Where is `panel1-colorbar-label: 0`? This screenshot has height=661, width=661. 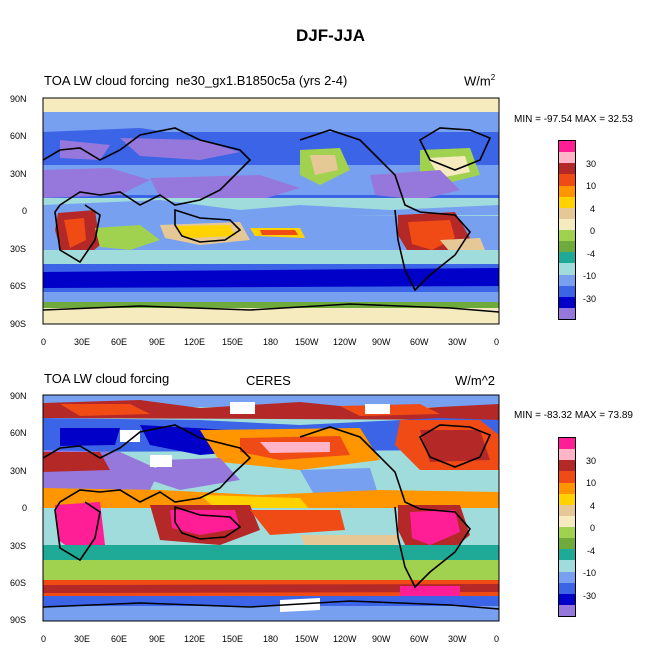 panel1-colorbar-label: 0 is located at coordinates (593, 231).